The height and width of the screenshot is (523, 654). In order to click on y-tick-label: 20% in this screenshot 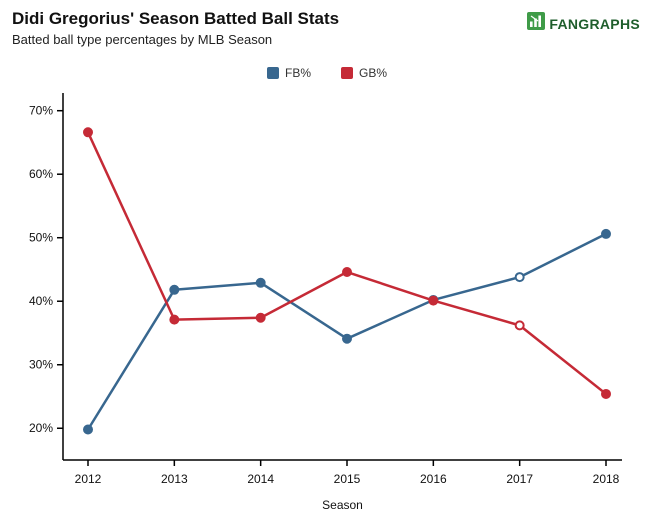, I will do `click(41, 429)`.